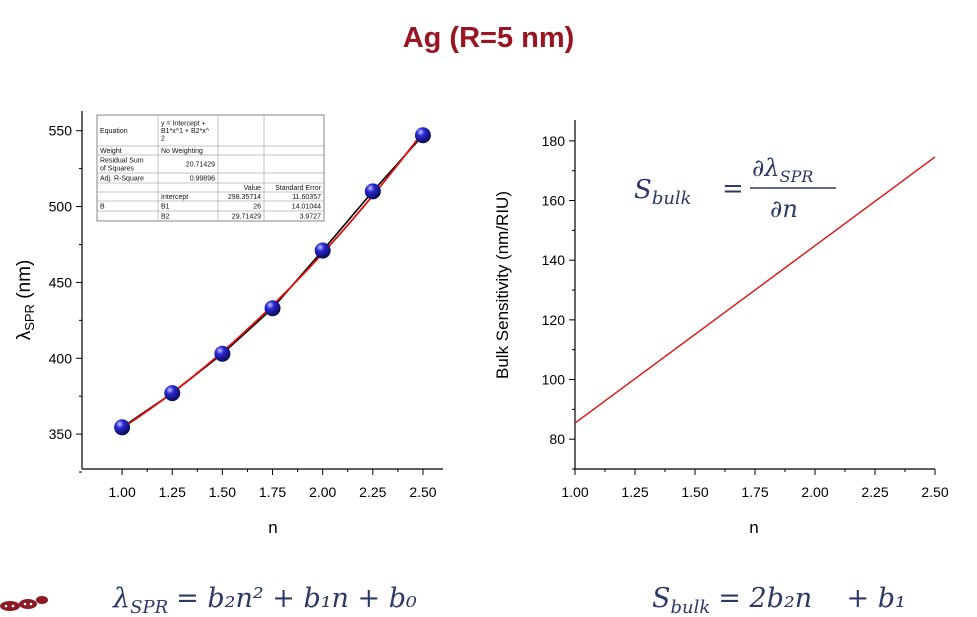 This screenshot has width=977, height=617. What do you see at coordinates (272, 527) in the screenshot?
I see `left-x-axis-label: n` at bounding box center [272, 527].